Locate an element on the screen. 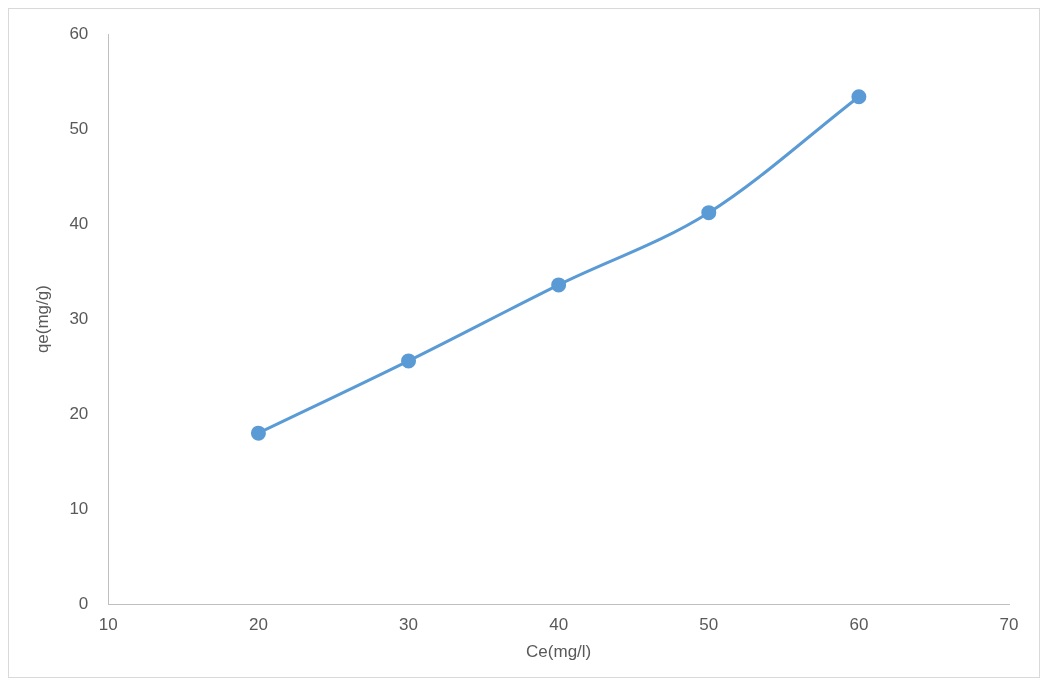 This screenshot has height=686, width=1048. x-tick-label: 20 is located at coordinates (258, 625).